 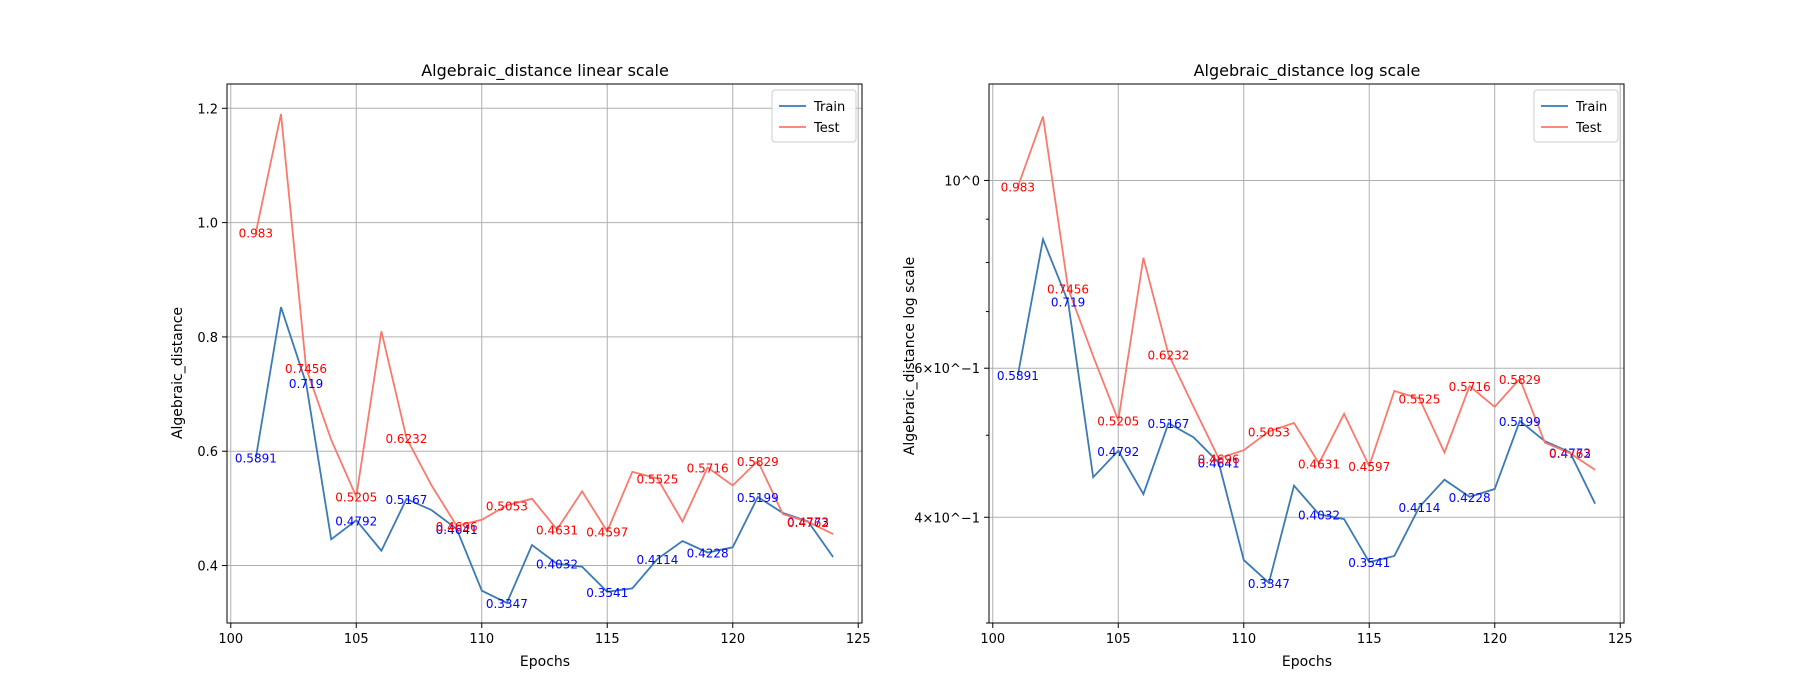 I want to click on linear-test-data-label: 0.4762, so click(x=808, y=523).